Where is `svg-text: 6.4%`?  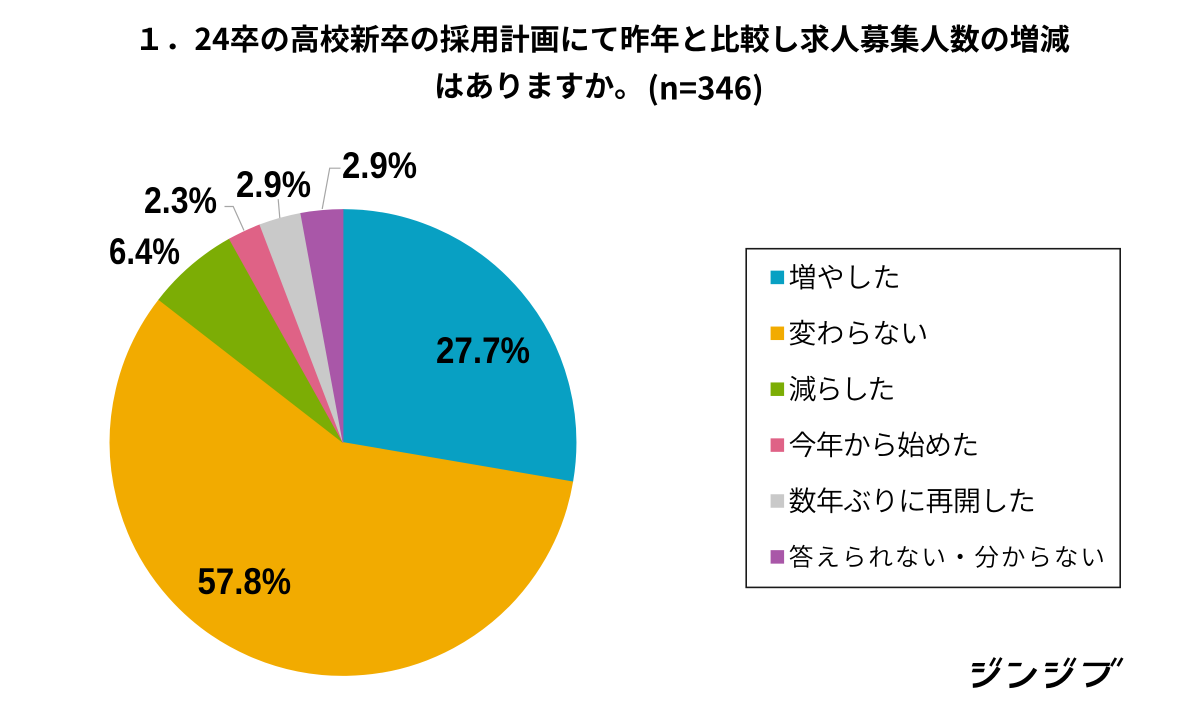 svg-text: 6.4% is located at coordinates (144, 251).